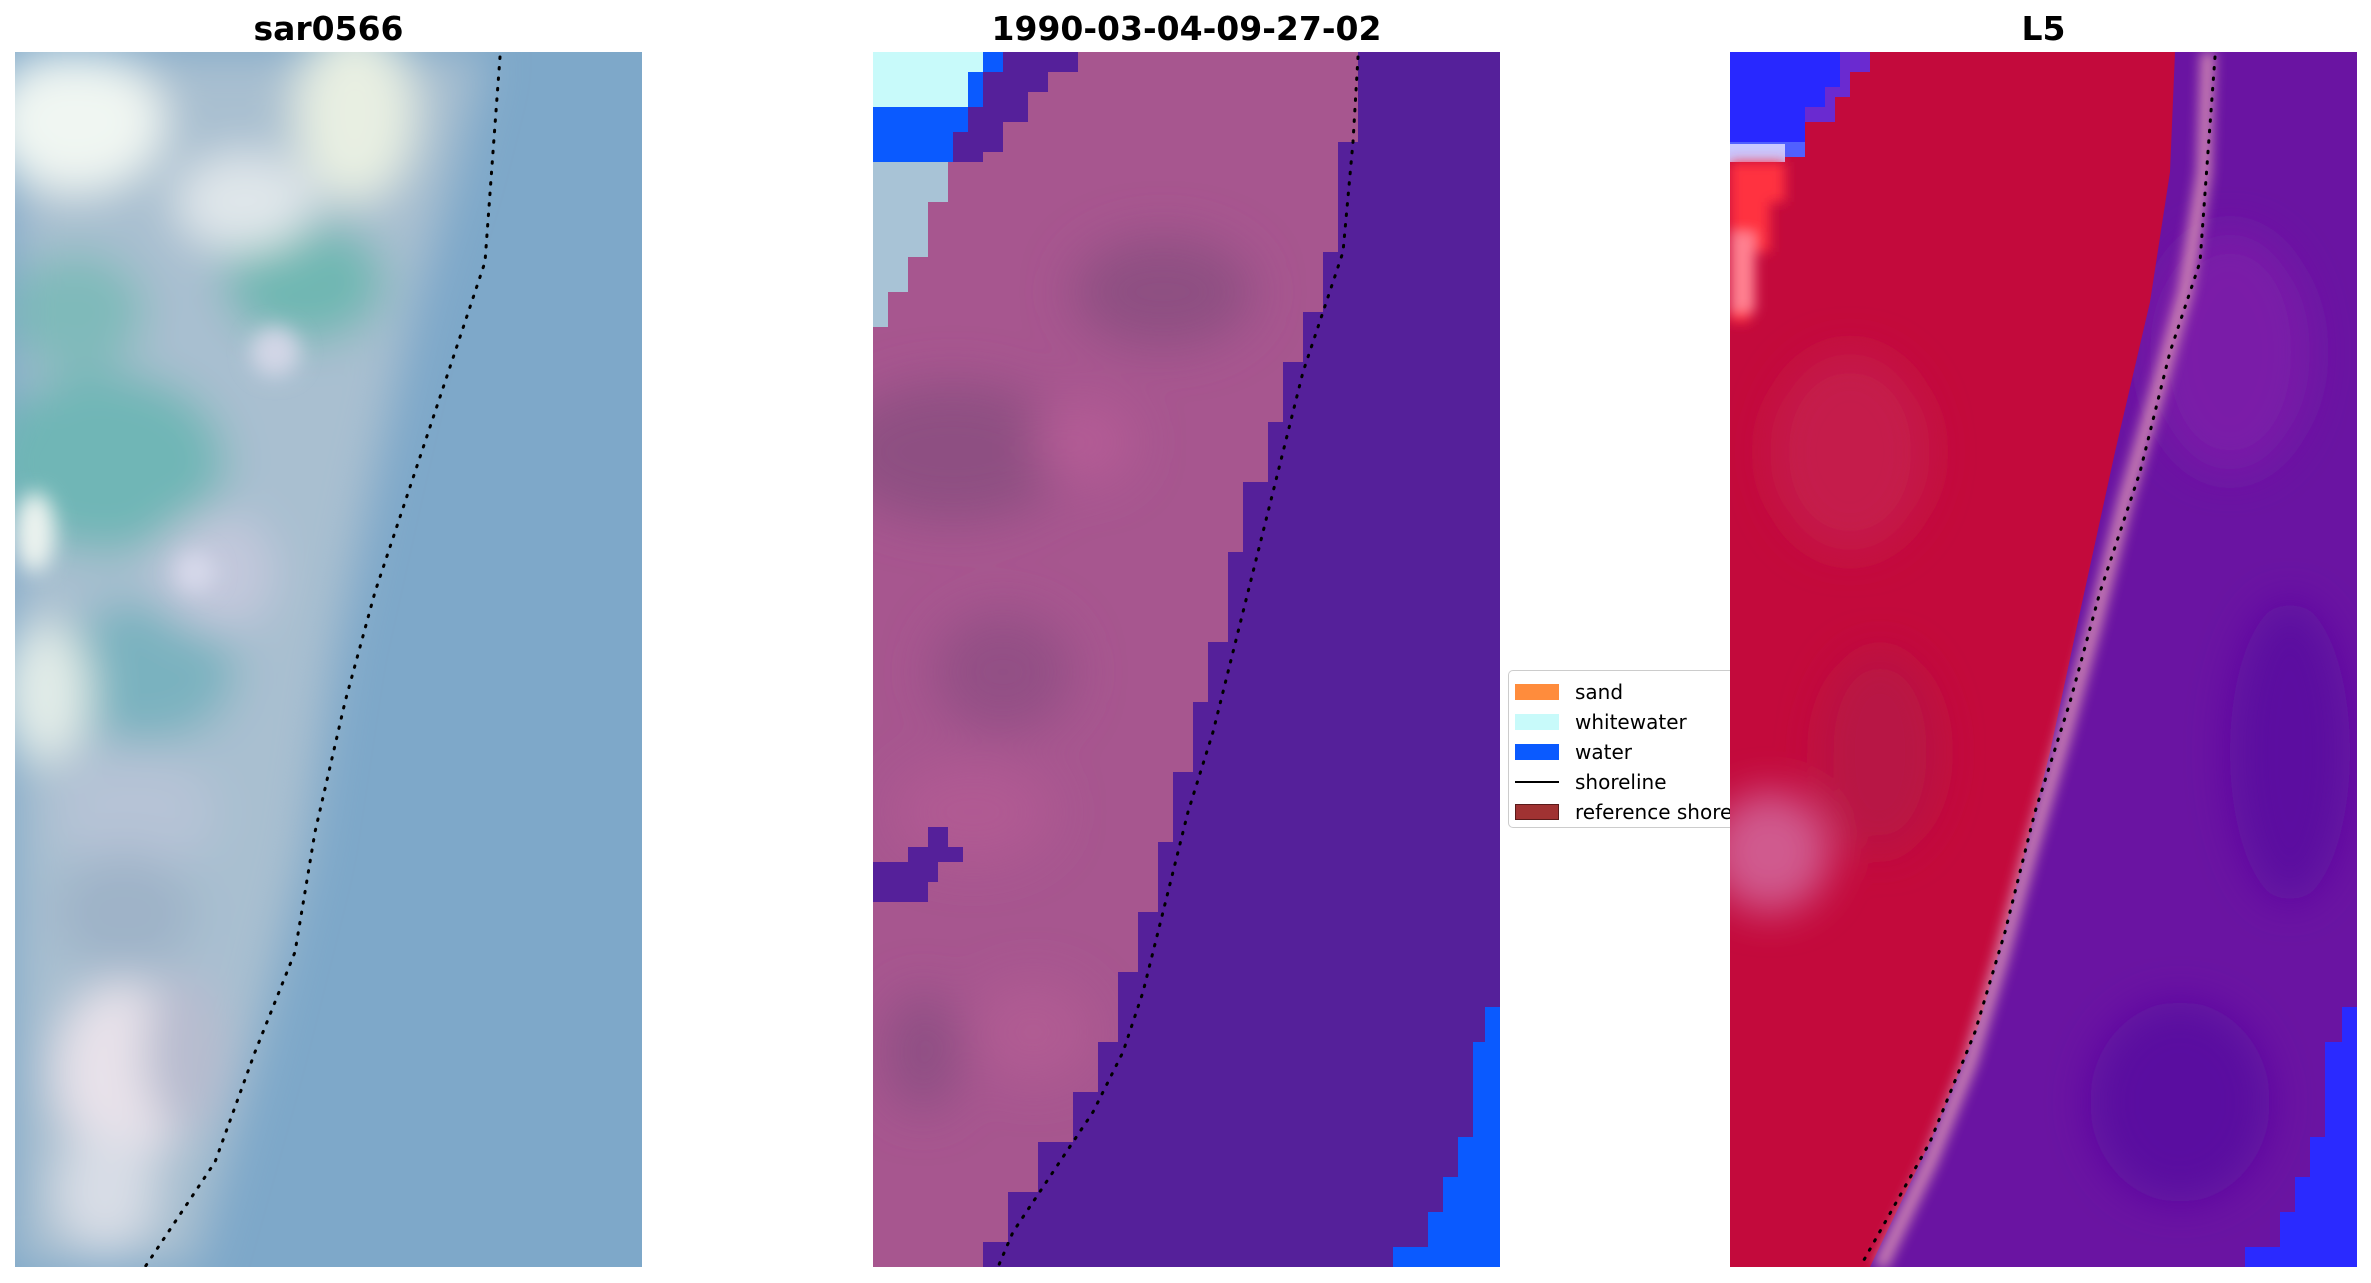  I want to click on panel-title-index: L5, so click(2043, 28).